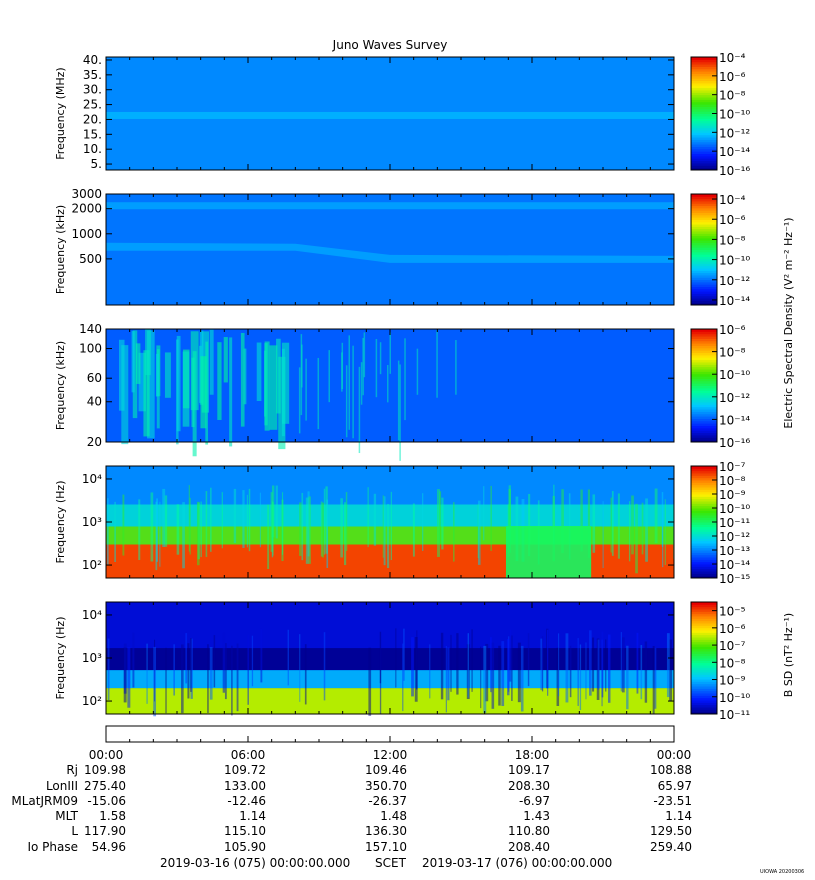 This screenshot has height=880, width=815. I want to click on y-tick-label: 2000, so click(86, 209).